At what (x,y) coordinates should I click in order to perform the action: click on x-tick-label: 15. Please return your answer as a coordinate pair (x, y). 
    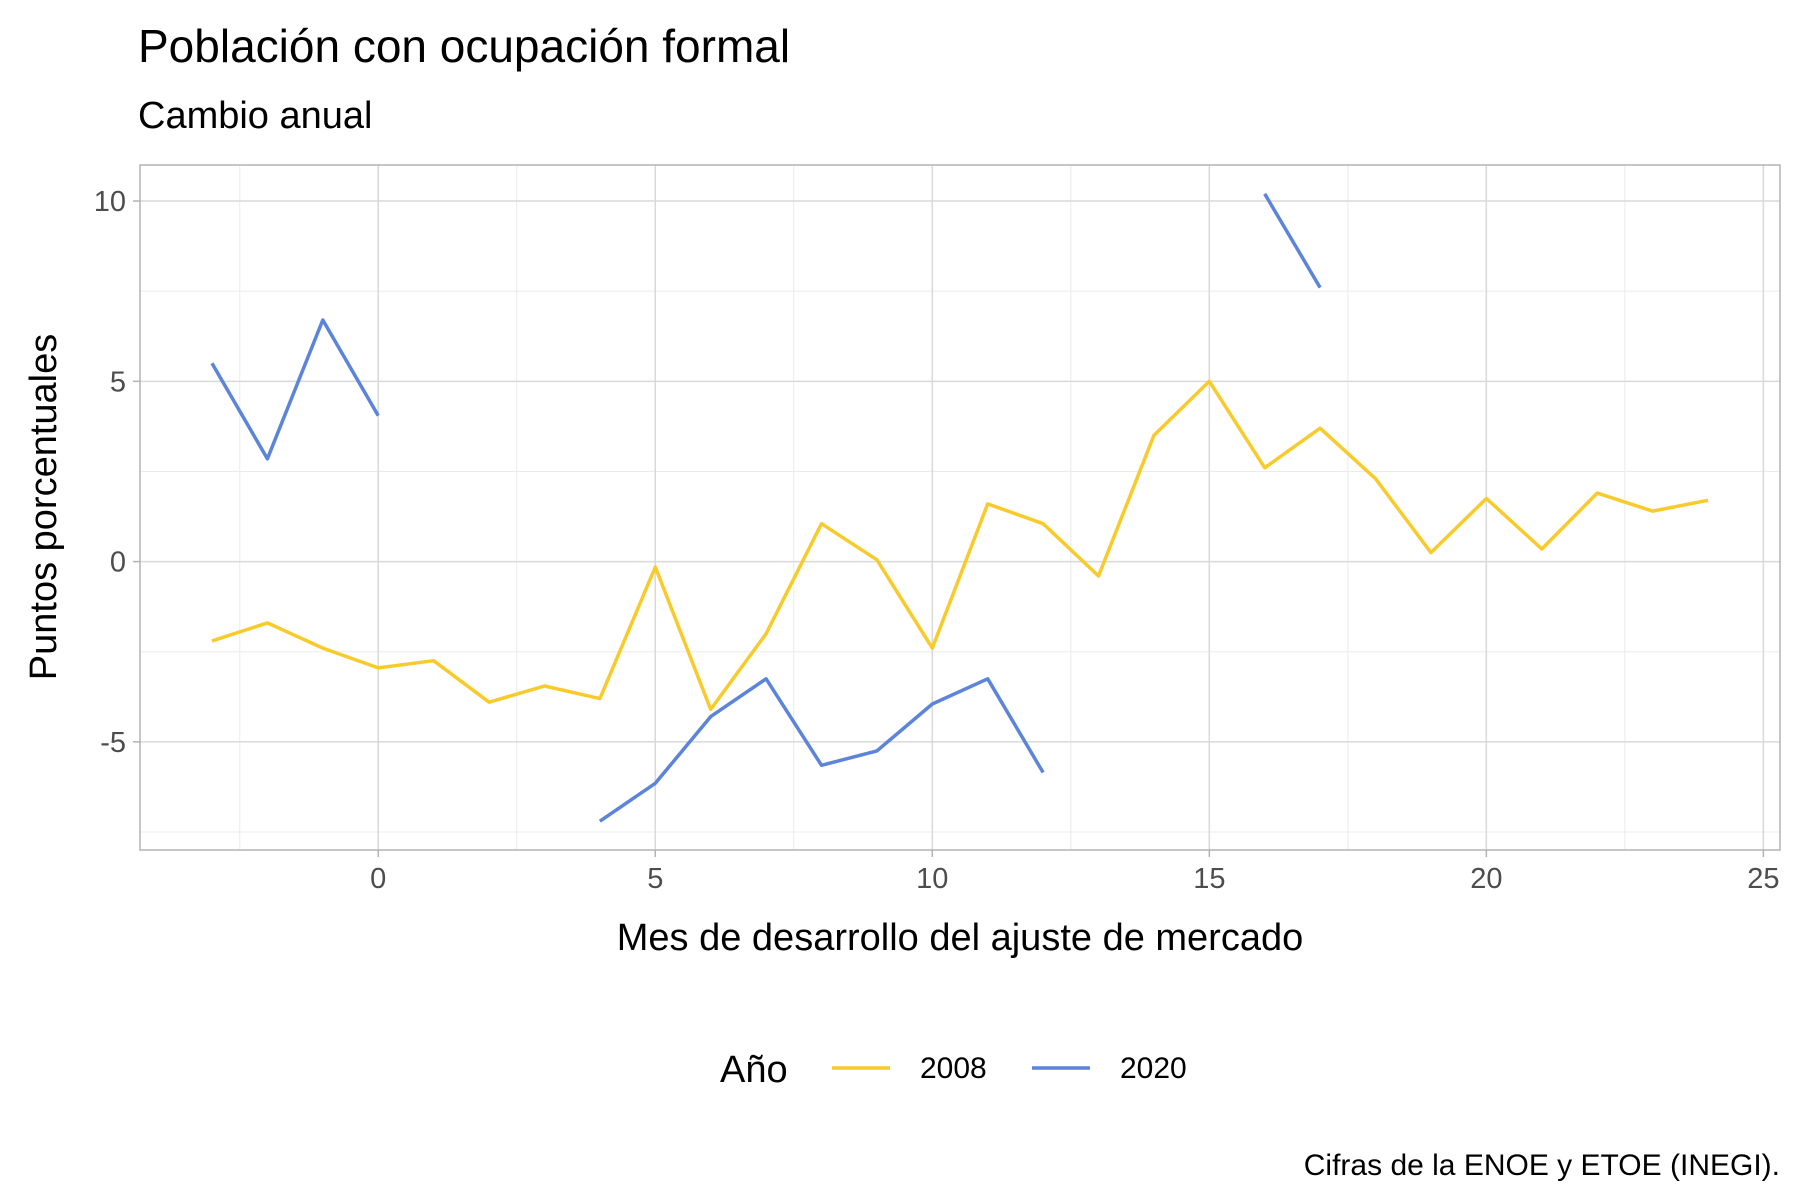
    Looking at the image, I should click on (1209, 879).